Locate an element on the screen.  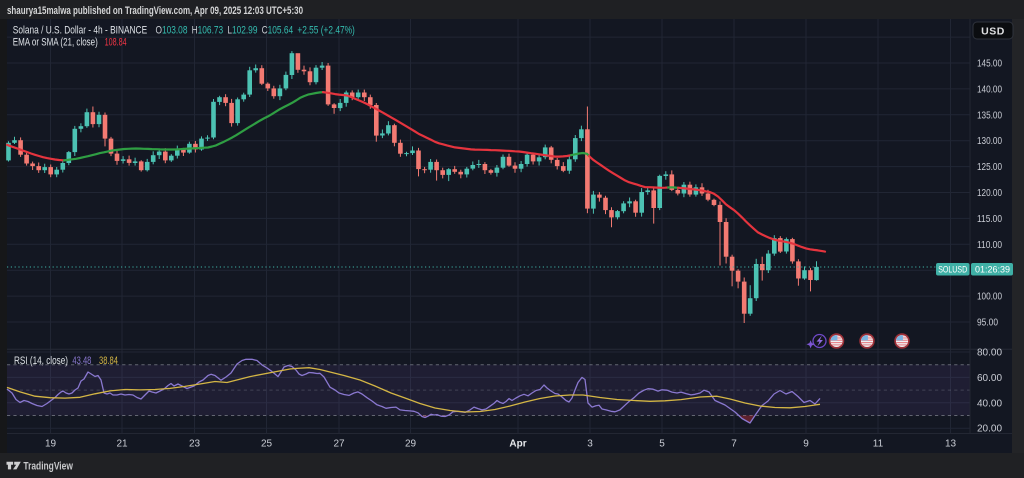
svg-text: 01:26:39 is located at coordinates (992, 270).